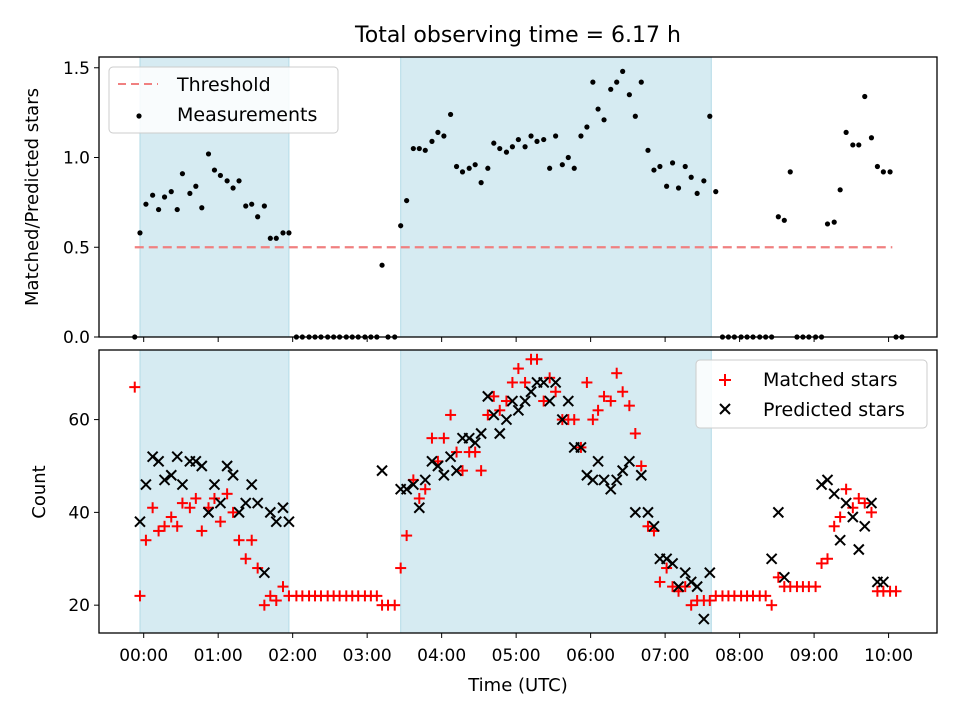  Describe the element at coordinates (517, 685) in the screenshot. I see `x-axis-label: Time (UTC)` at that location.